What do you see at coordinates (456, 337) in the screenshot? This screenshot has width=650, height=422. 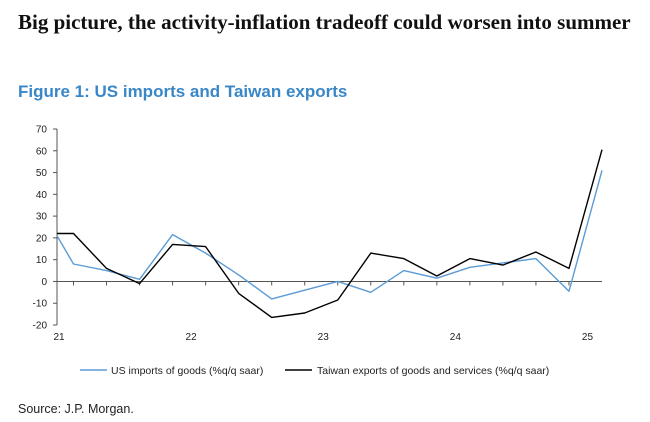 I see `x-tick-label: 24` at bounding box center [456, 337].